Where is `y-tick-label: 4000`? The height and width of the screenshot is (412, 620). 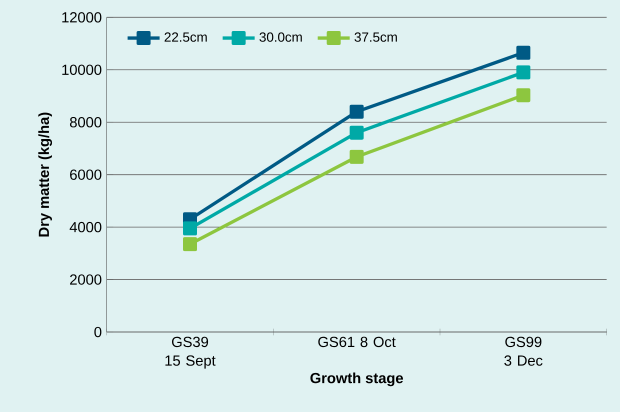
y-tick-label: 4000 is located at coordinates (86, 227).